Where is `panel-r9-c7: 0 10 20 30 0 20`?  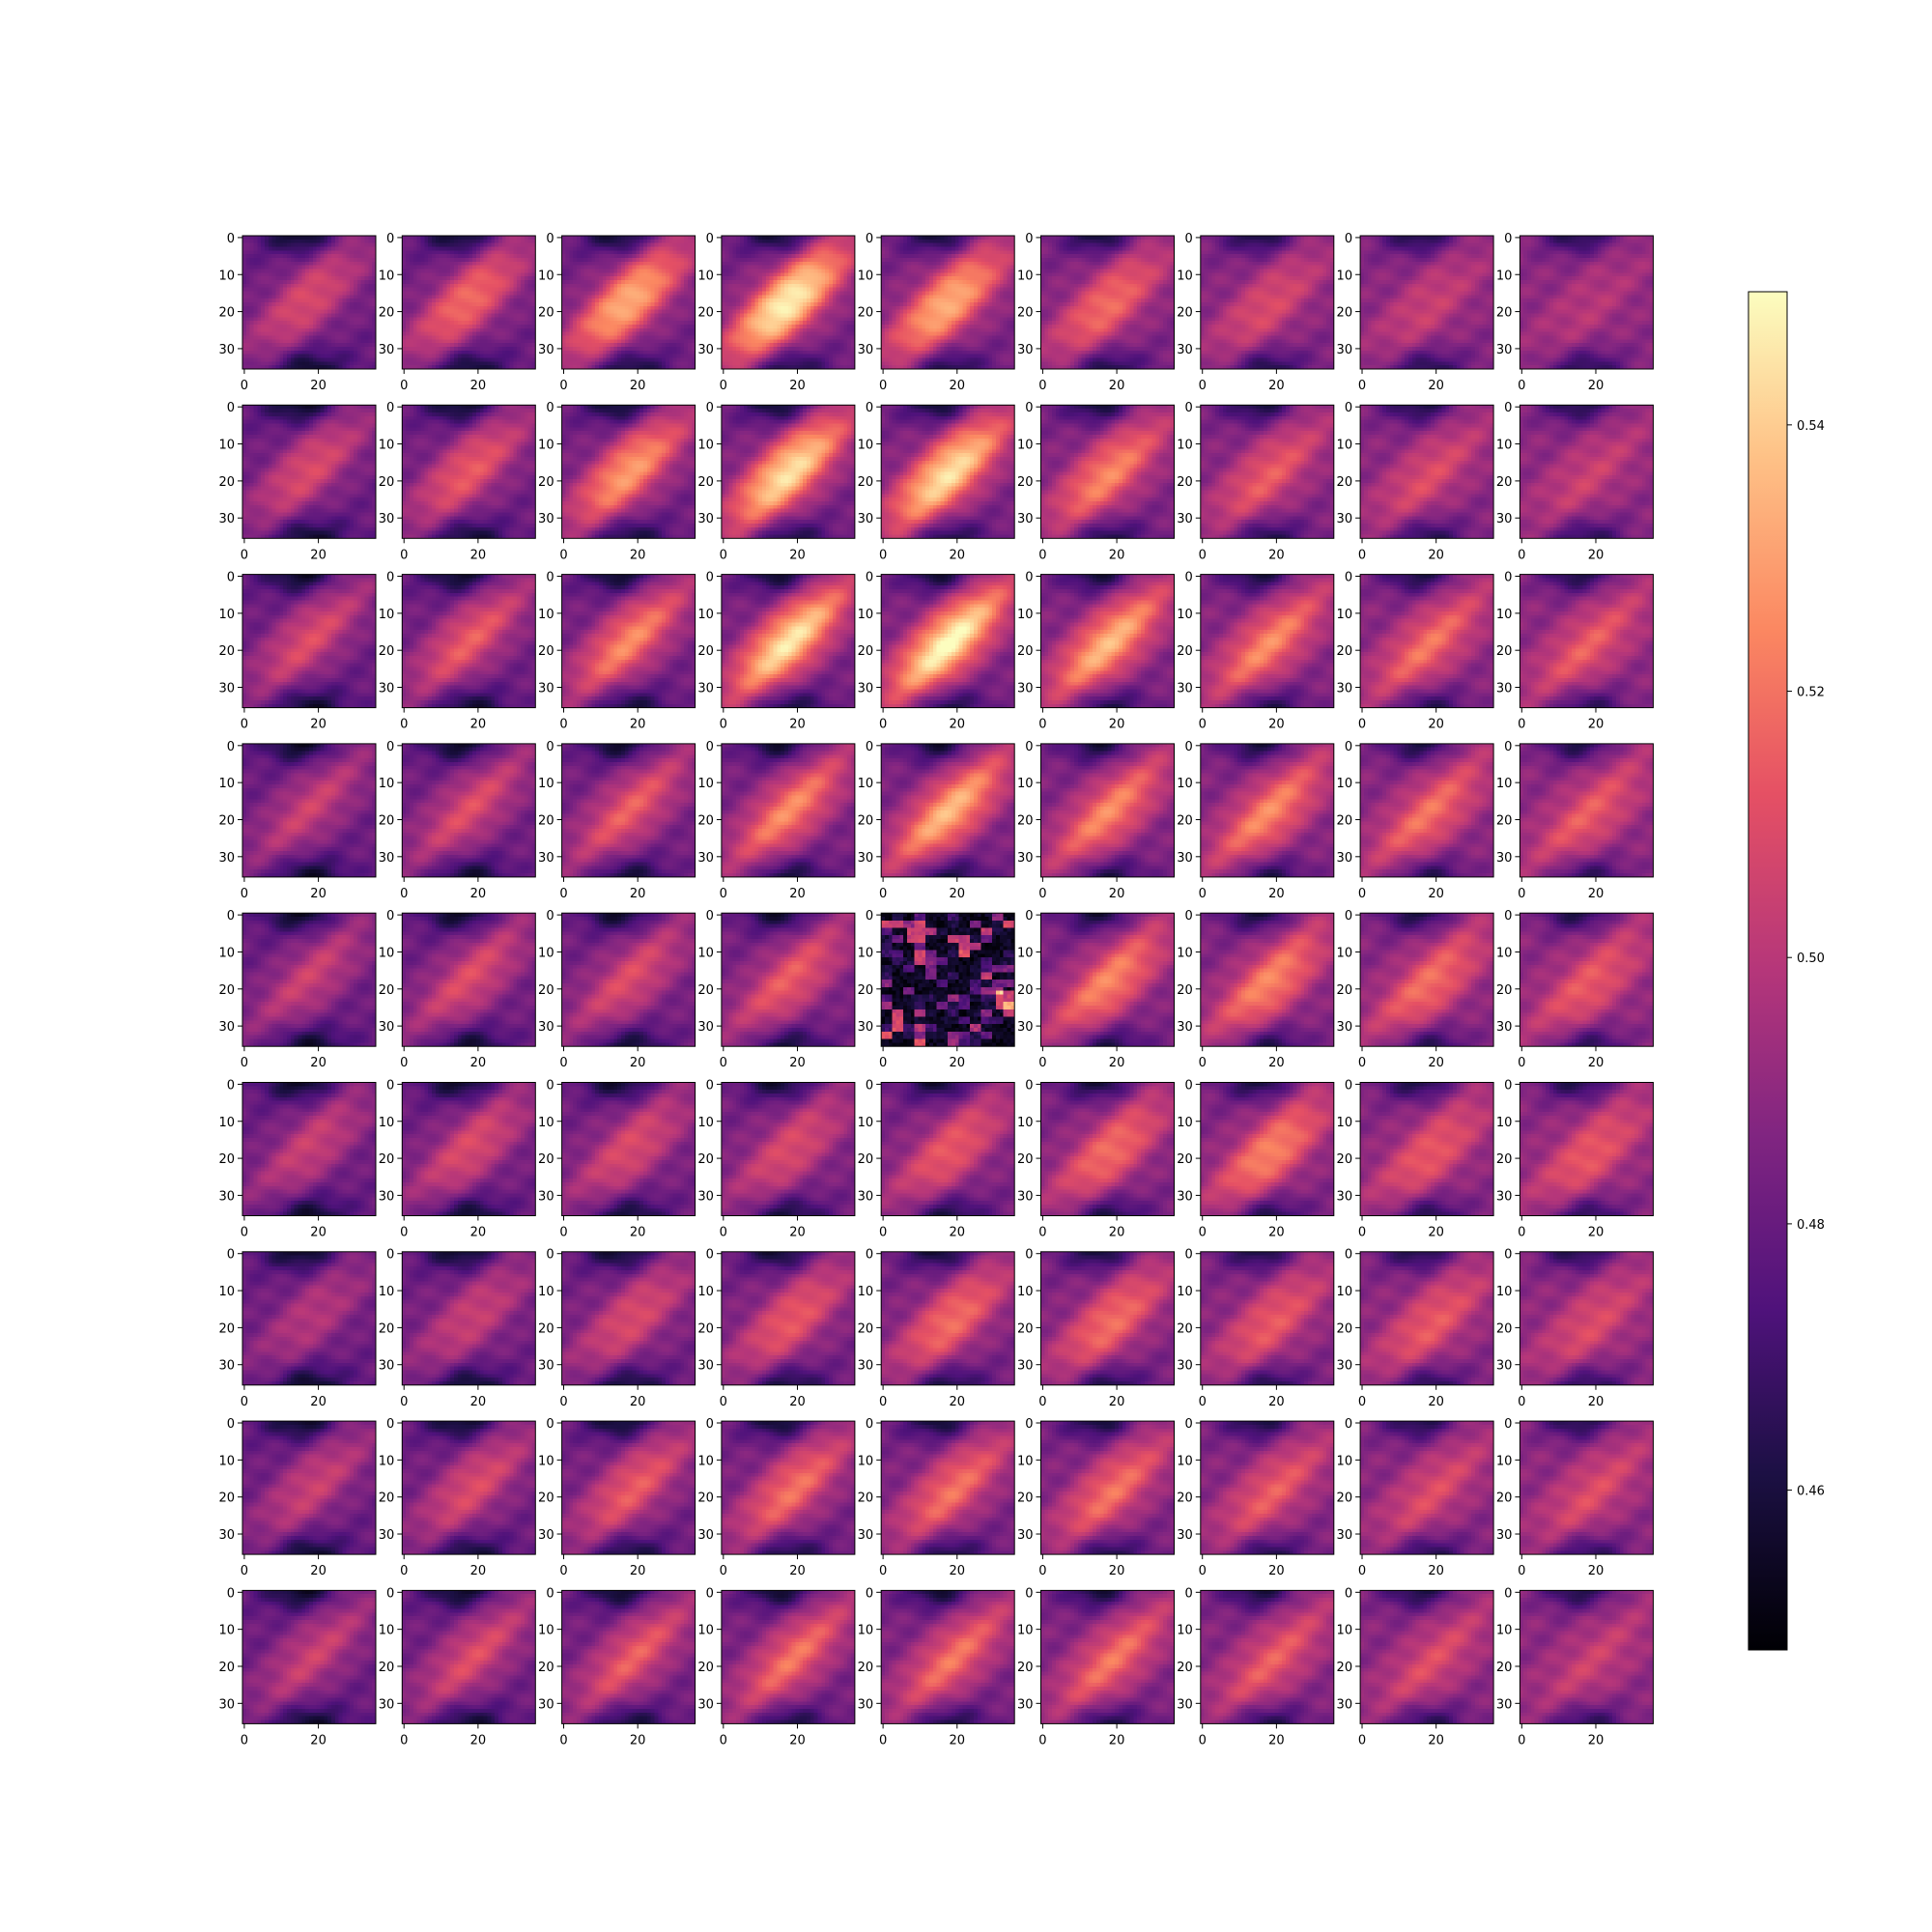 panel-r9-c7: 0 10 20 30 0 20 is located at coordinates (1256, 1666).